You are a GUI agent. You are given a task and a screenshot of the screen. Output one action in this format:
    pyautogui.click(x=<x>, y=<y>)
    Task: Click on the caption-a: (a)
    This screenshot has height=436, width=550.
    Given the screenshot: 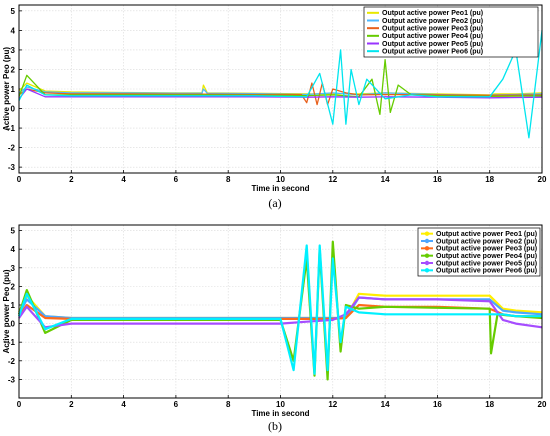 What is the action you would take?
    pyautogui.click(x=274, y=203)
    